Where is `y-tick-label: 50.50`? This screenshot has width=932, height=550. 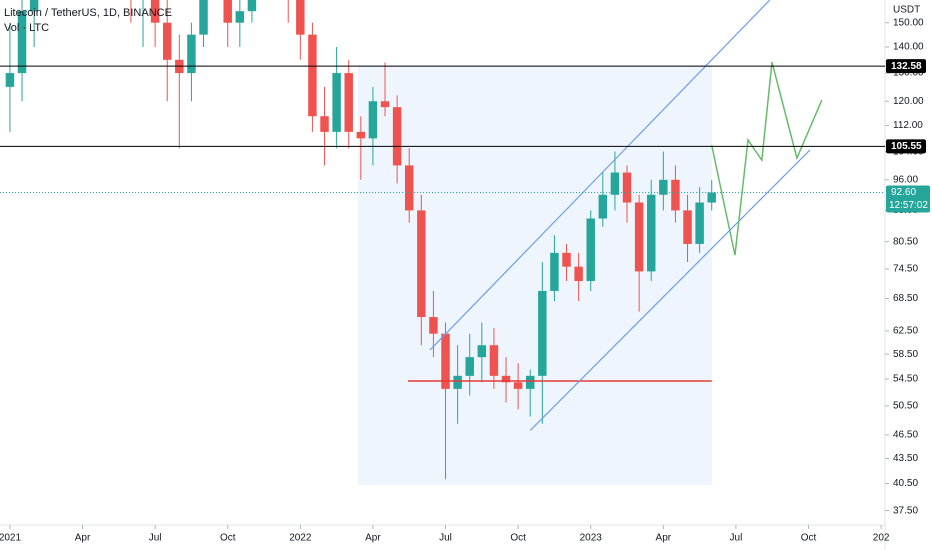
y-tick-label: 50.50 is located at coordinates (905, 406).